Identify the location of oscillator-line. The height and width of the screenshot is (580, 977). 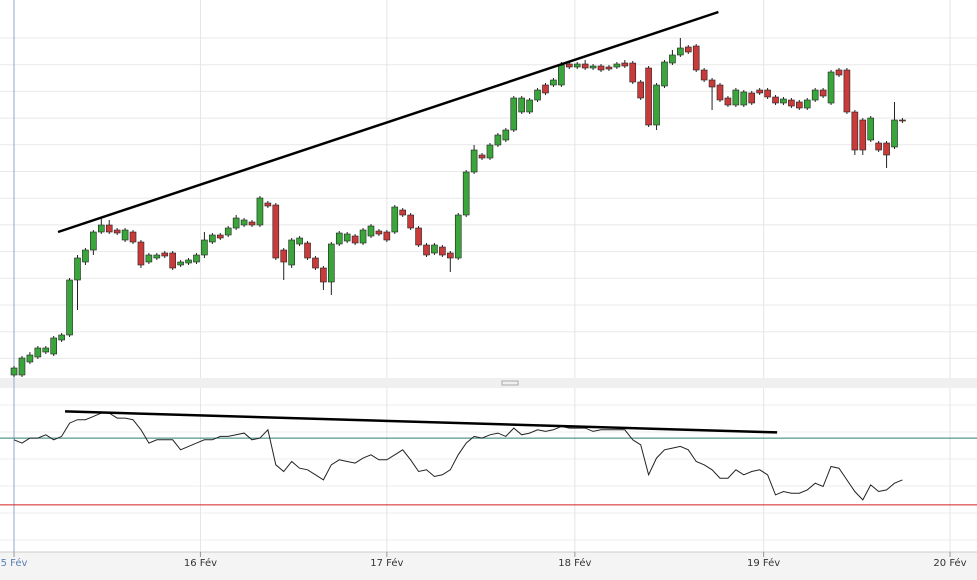
(458, 456).